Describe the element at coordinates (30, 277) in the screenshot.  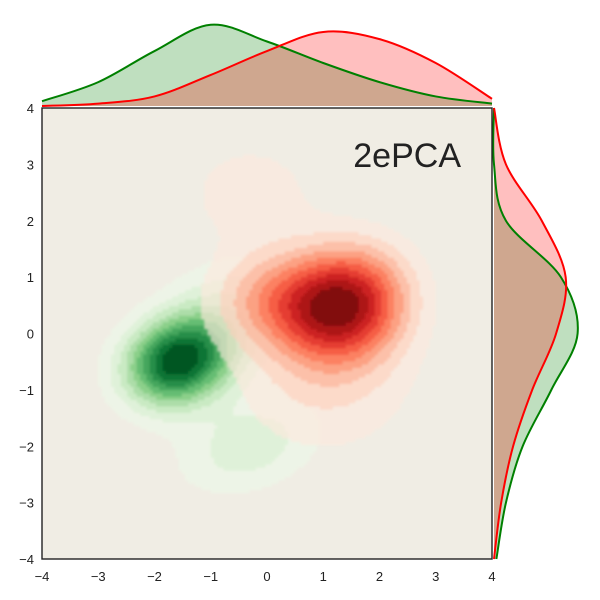
I see `y-tick-label: 1` at that location.